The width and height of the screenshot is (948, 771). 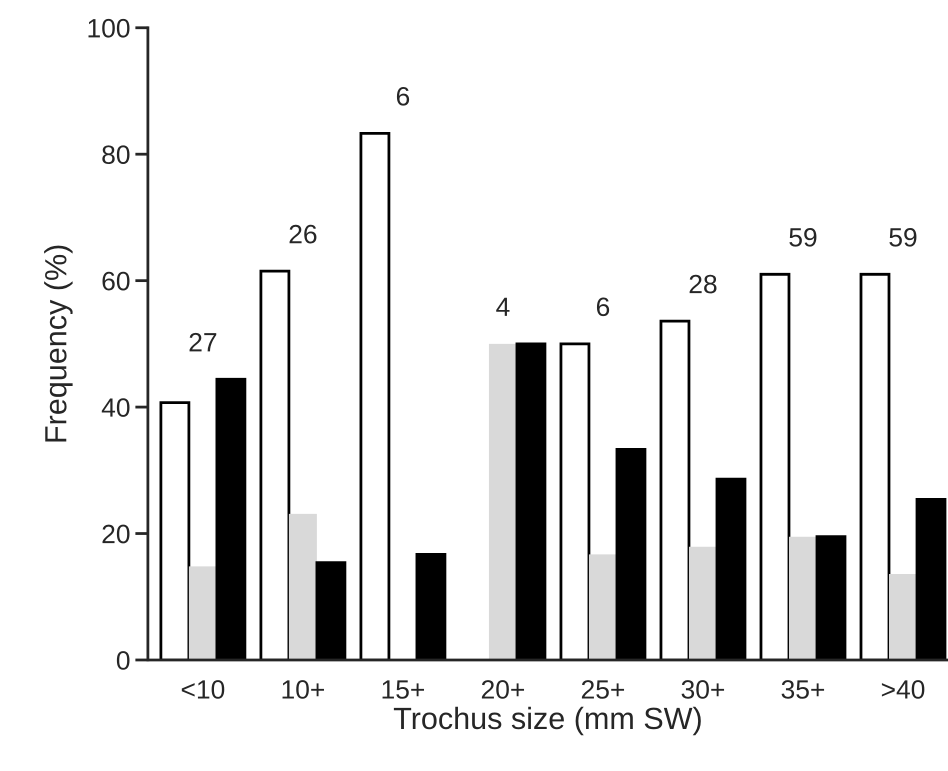 I want to click on annotation: 4, so click(x=503, y=307).